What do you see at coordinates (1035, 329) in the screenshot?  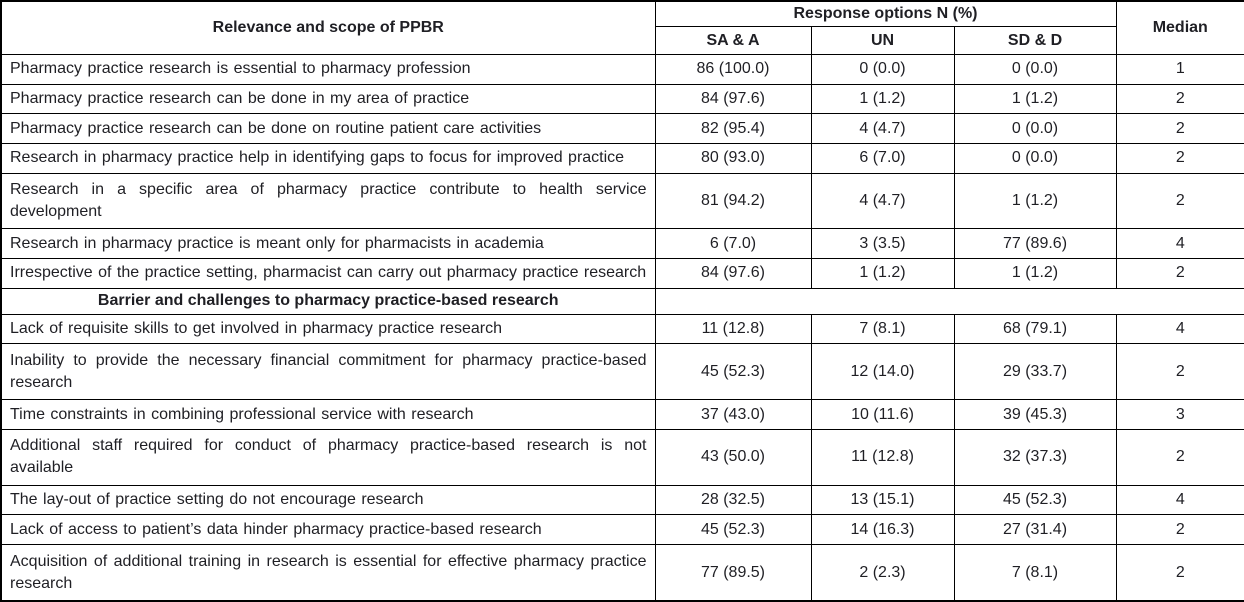 I see `sd-d-cell: 68 (79.1)` at bounding box center [1035, 329].